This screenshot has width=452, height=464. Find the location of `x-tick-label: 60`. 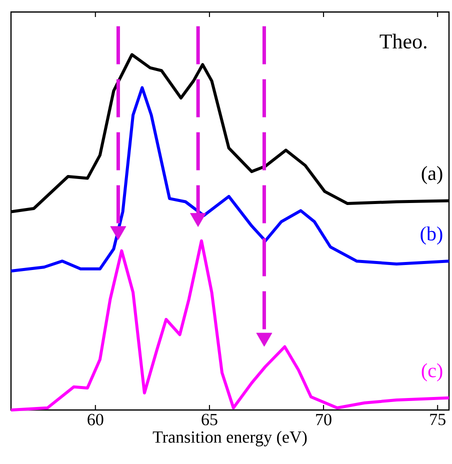

x-tick-label: 60 is located at coordinates (96, 420).